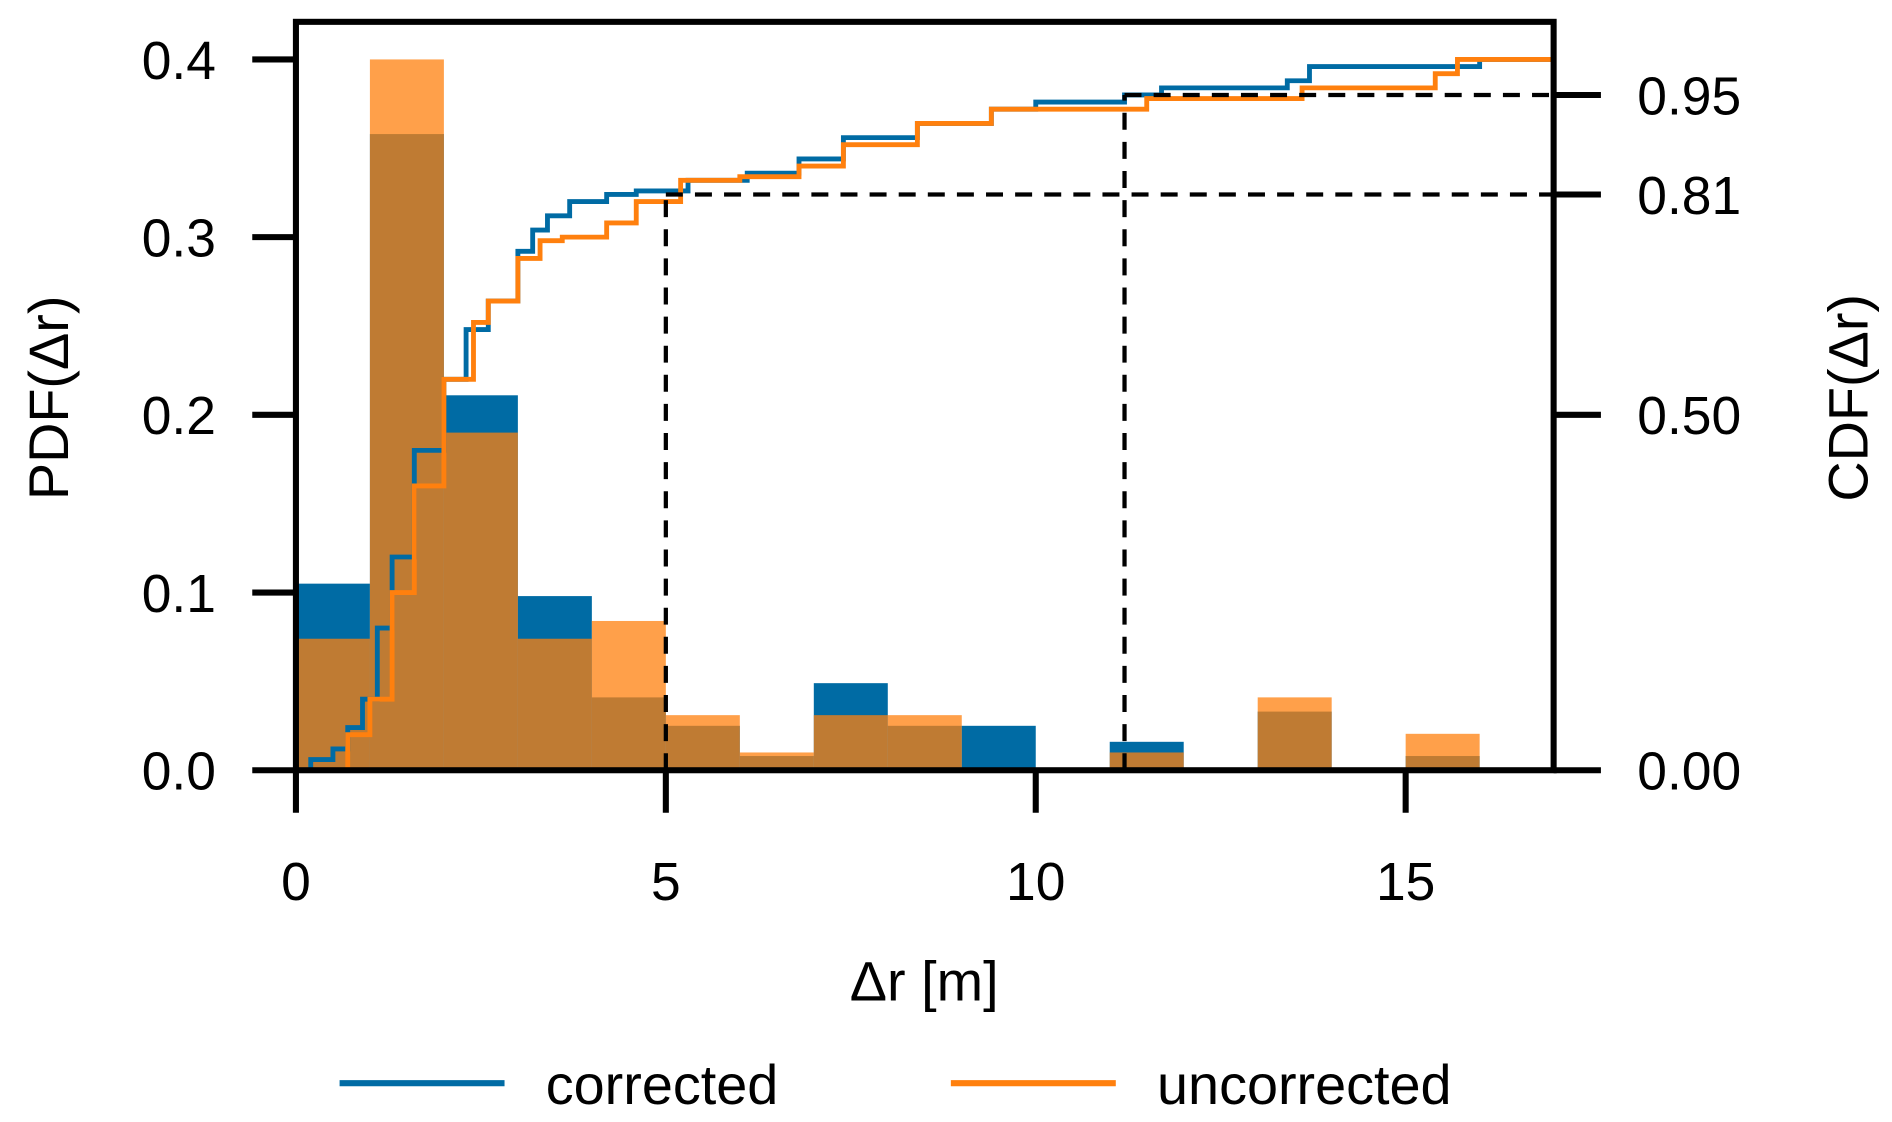 Image resolution: width=1892 pixels, height=1122 pixels. Describe the element at coordinates (662, 1084) in the screenshot. I see `legend-label-corrected: corrected` at that location.